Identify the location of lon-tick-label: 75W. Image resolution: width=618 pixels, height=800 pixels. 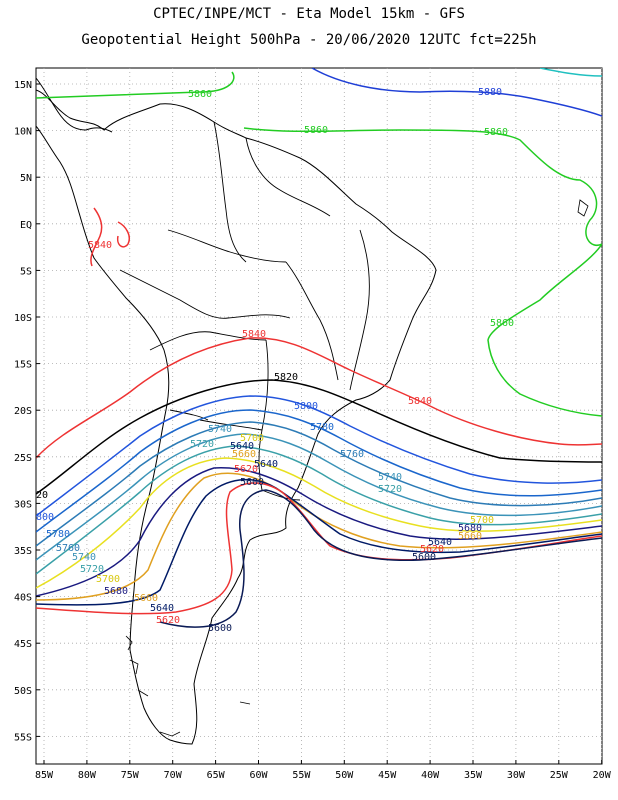
(130, 775).